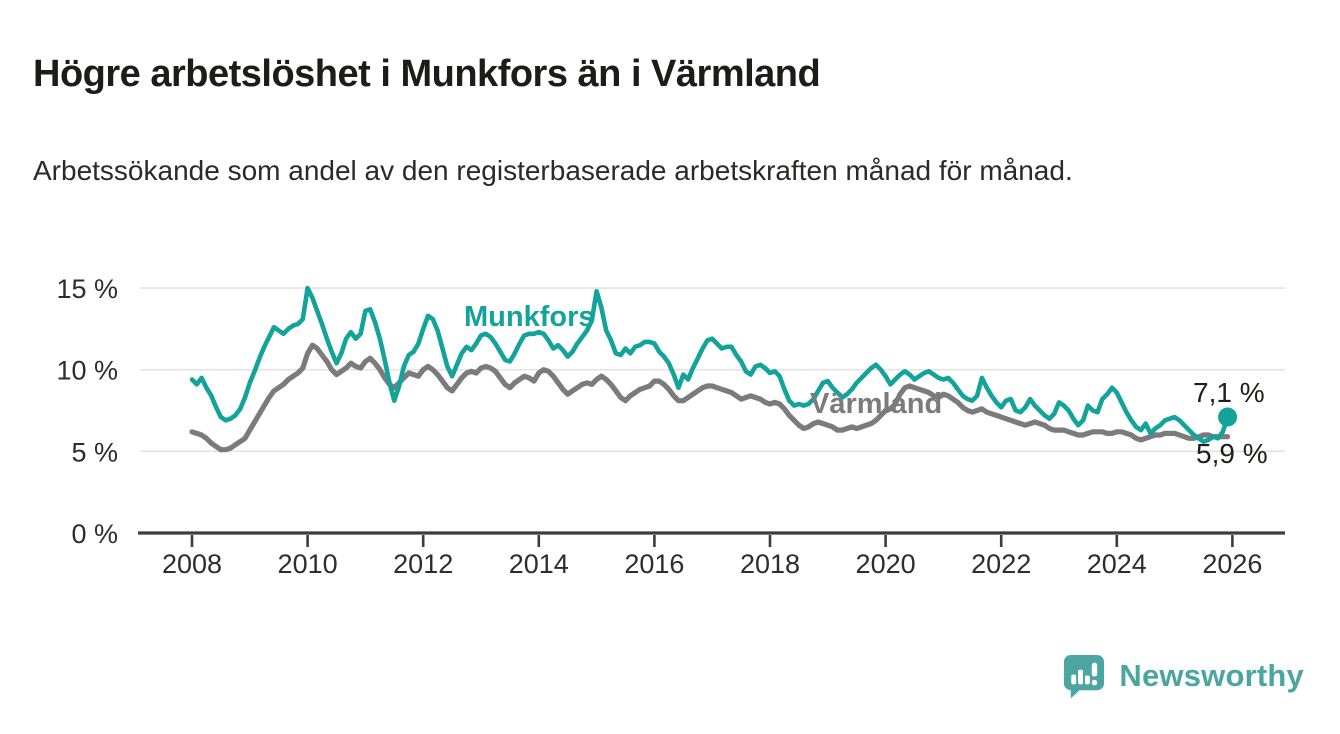 The height and width of the screenshot is (734, 1340). I want to click on end-value-annotation-munkfors: 7,1 %, so click(1229, 392).